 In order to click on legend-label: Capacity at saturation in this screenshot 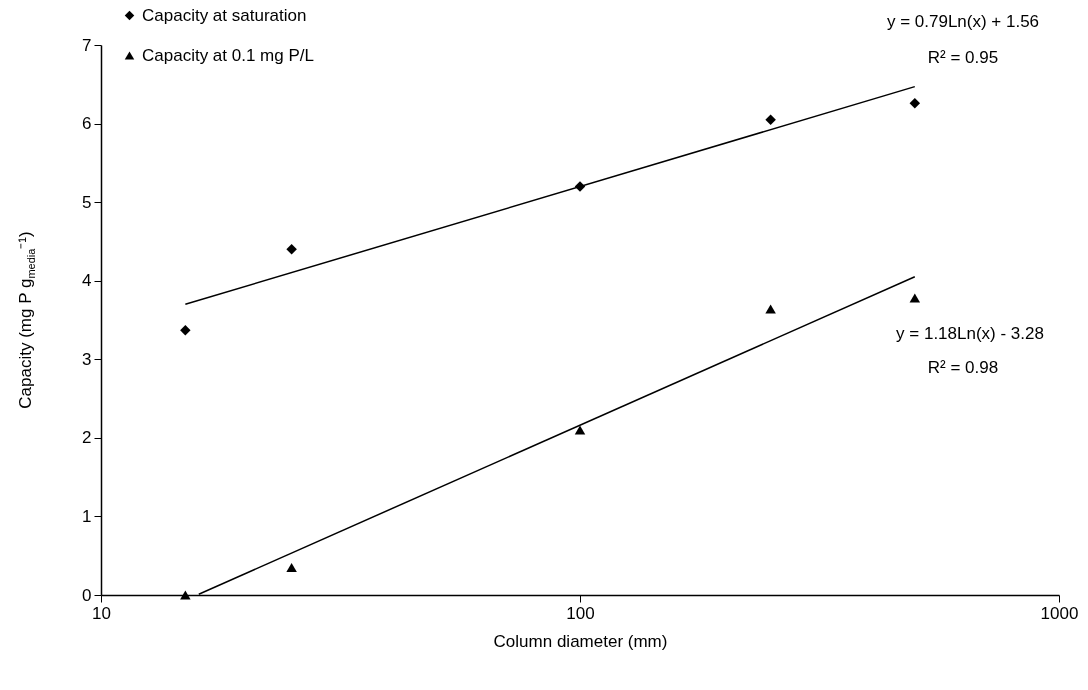, I will do `click(224, 15)`.